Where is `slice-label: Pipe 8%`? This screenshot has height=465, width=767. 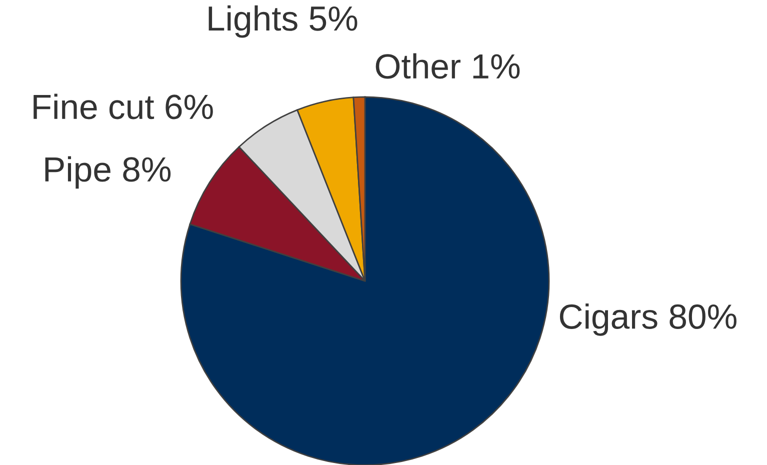
slice-label: Pipe 8% is located at coordinates (108, 172).